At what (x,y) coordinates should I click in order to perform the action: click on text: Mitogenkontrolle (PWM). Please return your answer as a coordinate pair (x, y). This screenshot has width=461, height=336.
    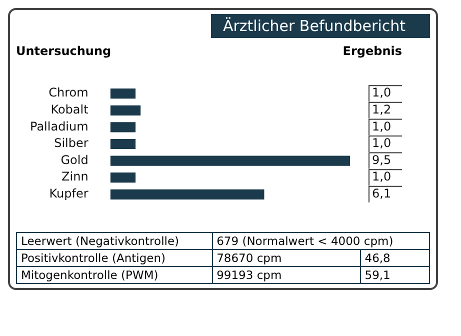
    Looking at the image, I should click on (114, 275).